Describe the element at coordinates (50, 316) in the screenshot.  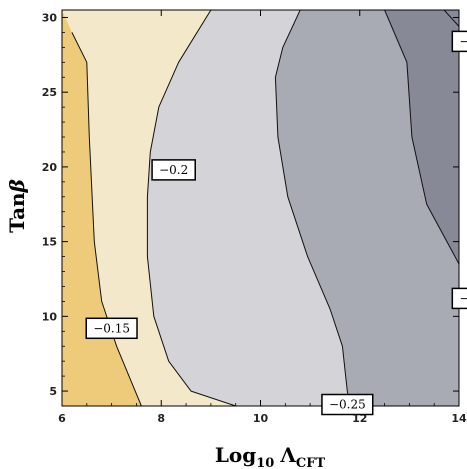
I see `y-tick-label: 10` at that location.